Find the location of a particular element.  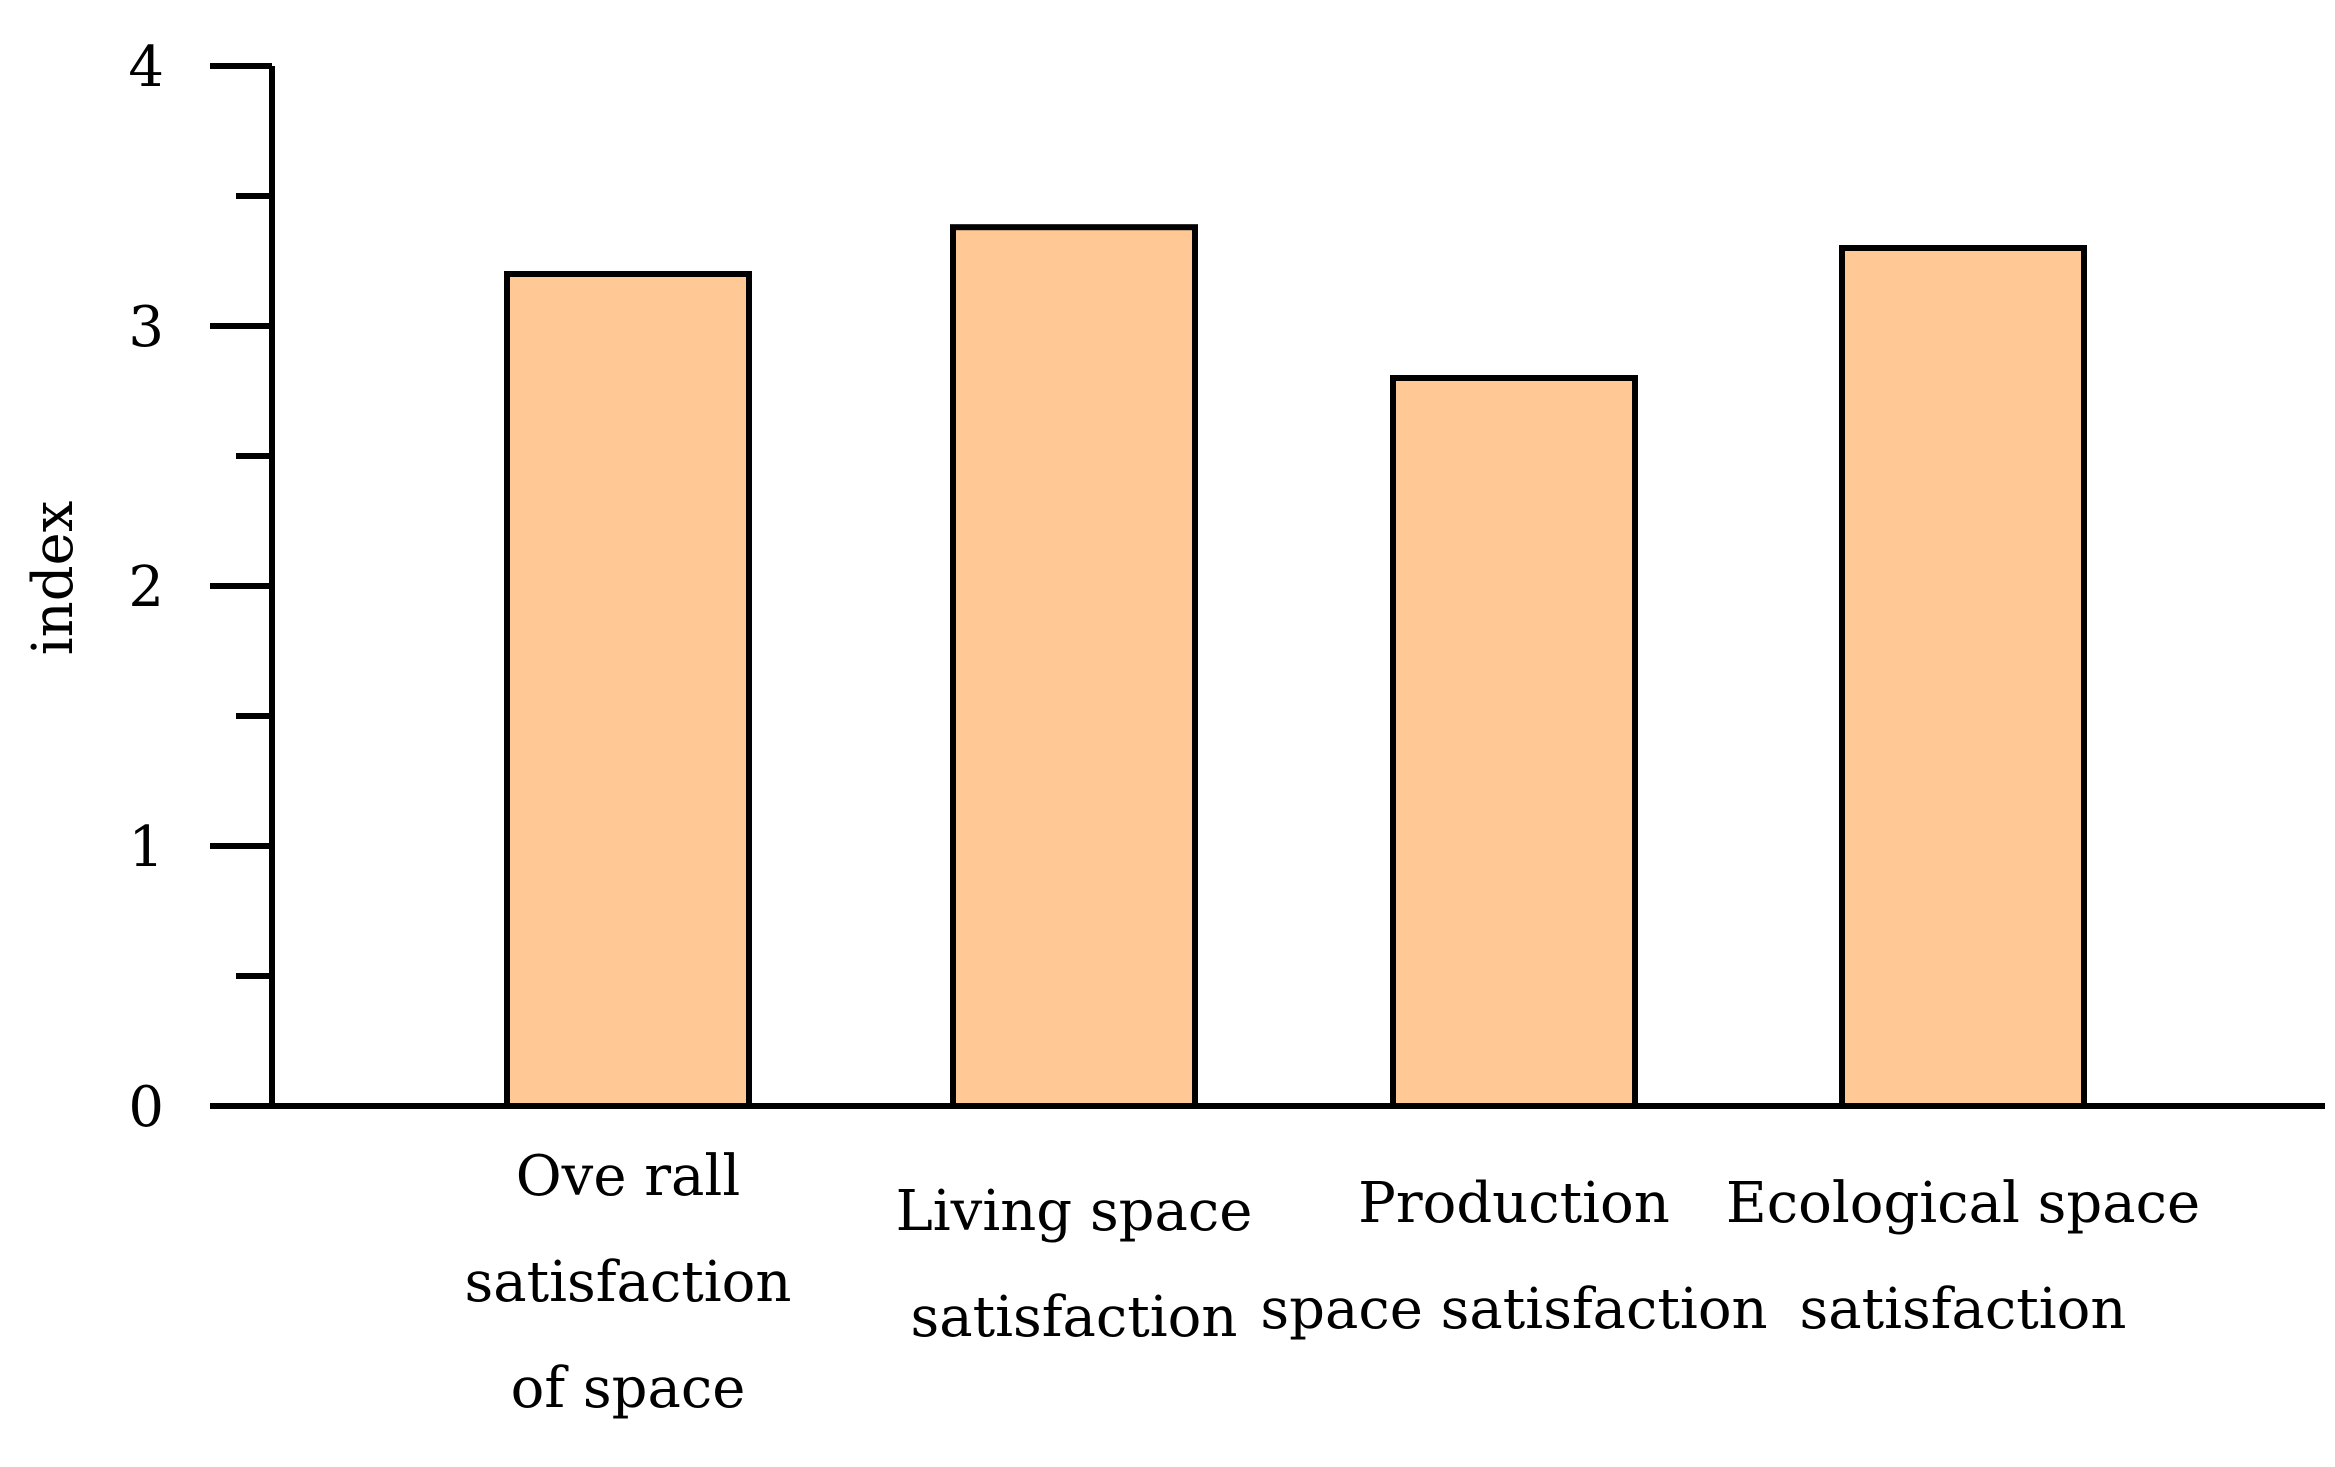

ticks-layer is located at coordinates (241, 586).